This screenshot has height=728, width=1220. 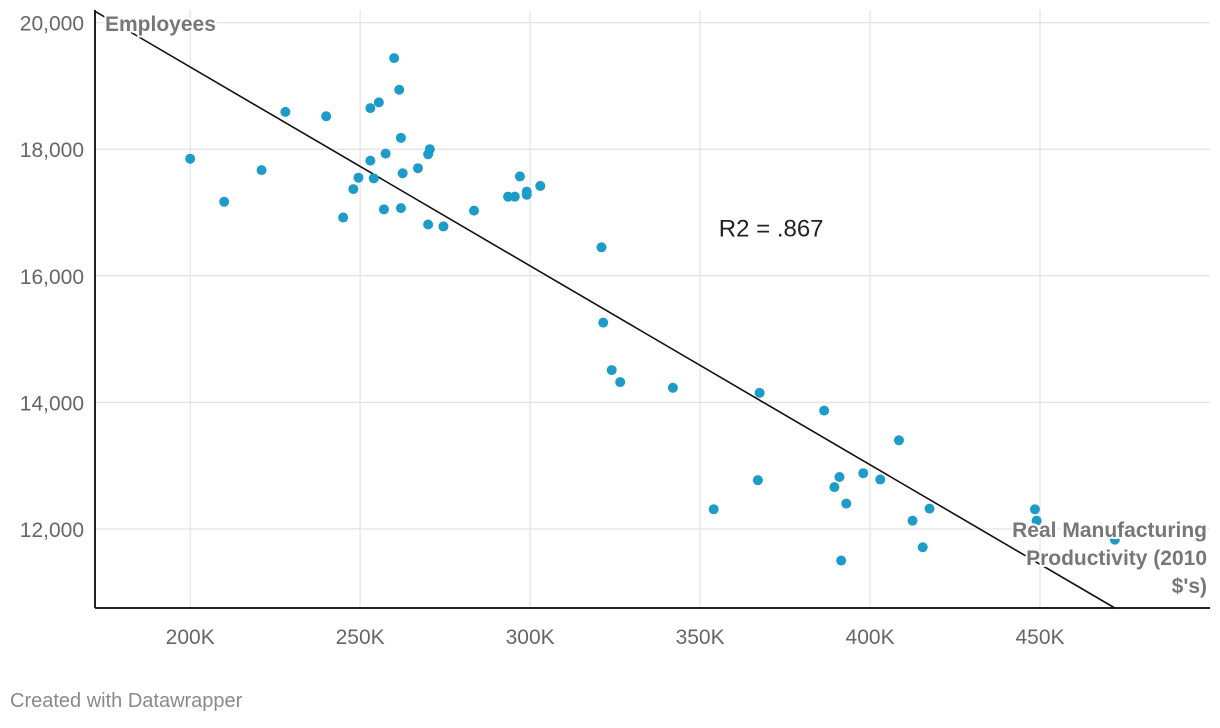 What do you see at coordinates (52, 403) in the screenshot?
I see `y-tick-label: 14,000` at bounding box center [52, 403].